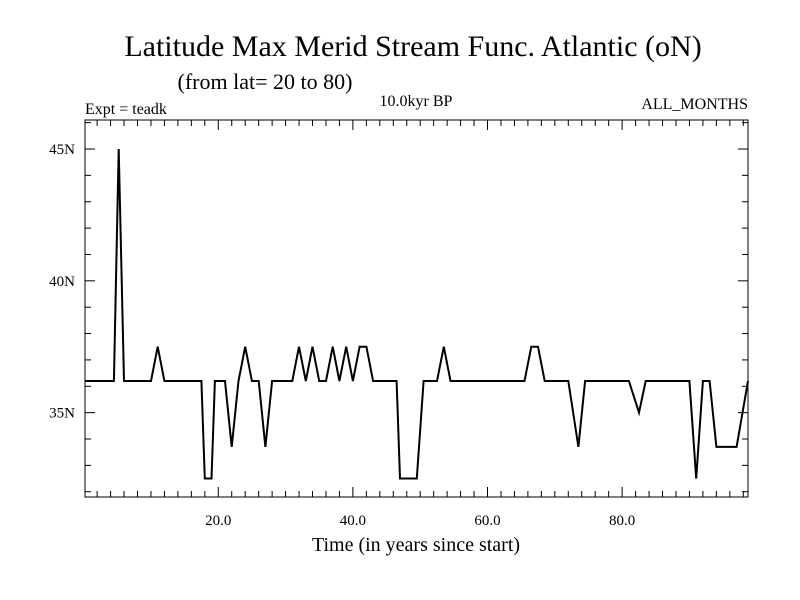 Image resolution: width=800 pixels, height=600 pixels. I want to click on y-tick-label: 35N, so click(62, 414).